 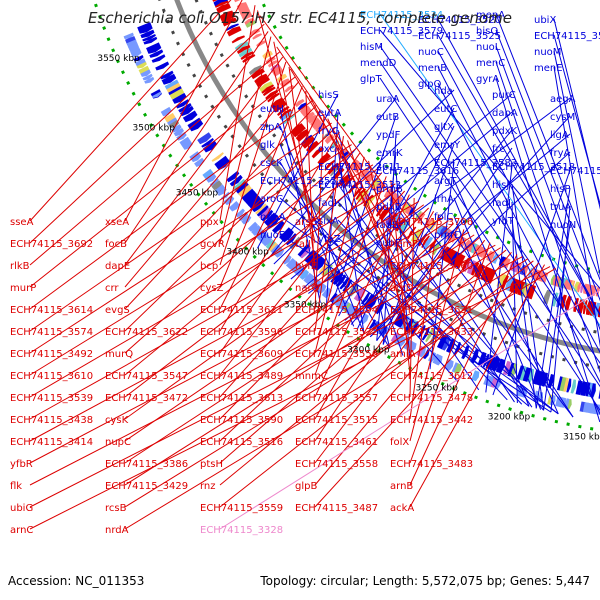 I want to click on plus-gene-label: eutH, so click(x=272, y=109).